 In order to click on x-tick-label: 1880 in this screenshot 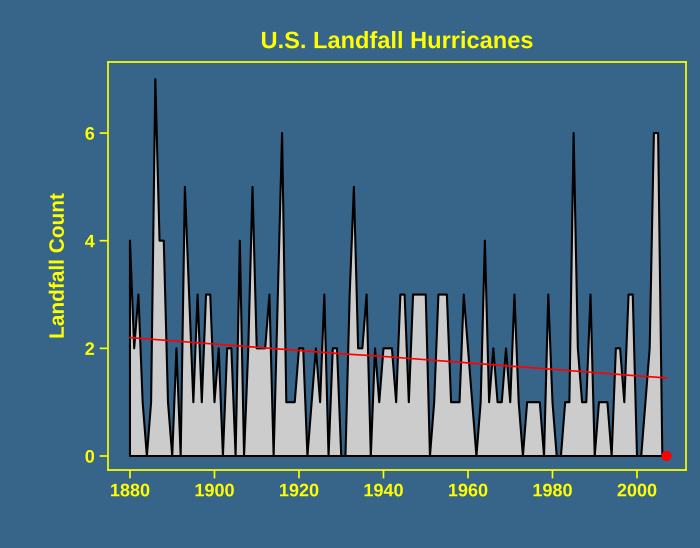, I will do `click(130, 490)`.